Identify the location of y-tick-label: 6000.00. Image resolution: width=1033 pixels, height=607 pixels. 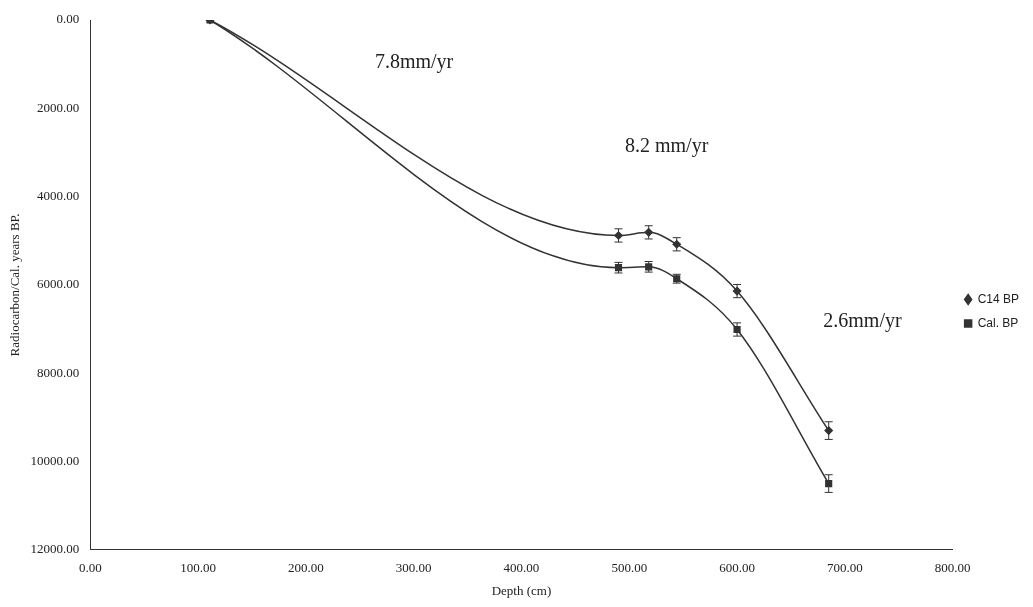
(58, 284).